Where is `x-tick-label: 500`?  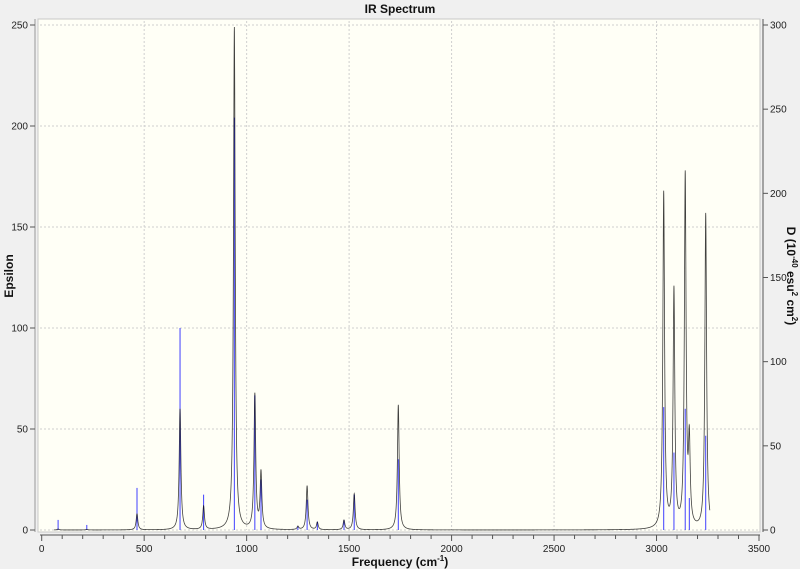
x-tick-label: 500 is located at coordinates (144, 549).